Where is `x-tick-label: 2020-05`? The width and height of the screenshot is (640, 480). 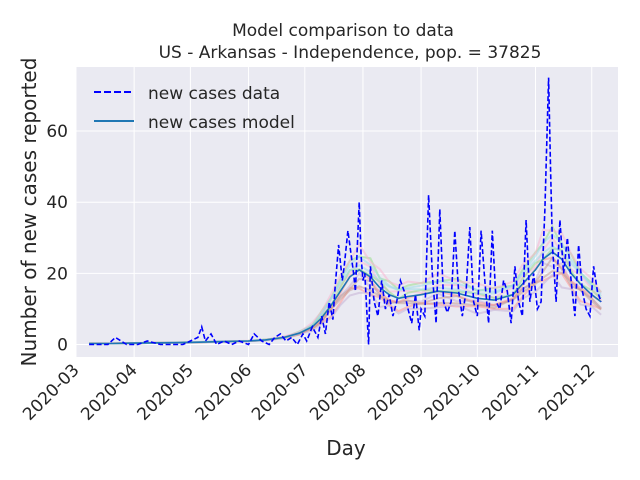 x-tick-label: 2020-05 is located at coordinates (166, 392).